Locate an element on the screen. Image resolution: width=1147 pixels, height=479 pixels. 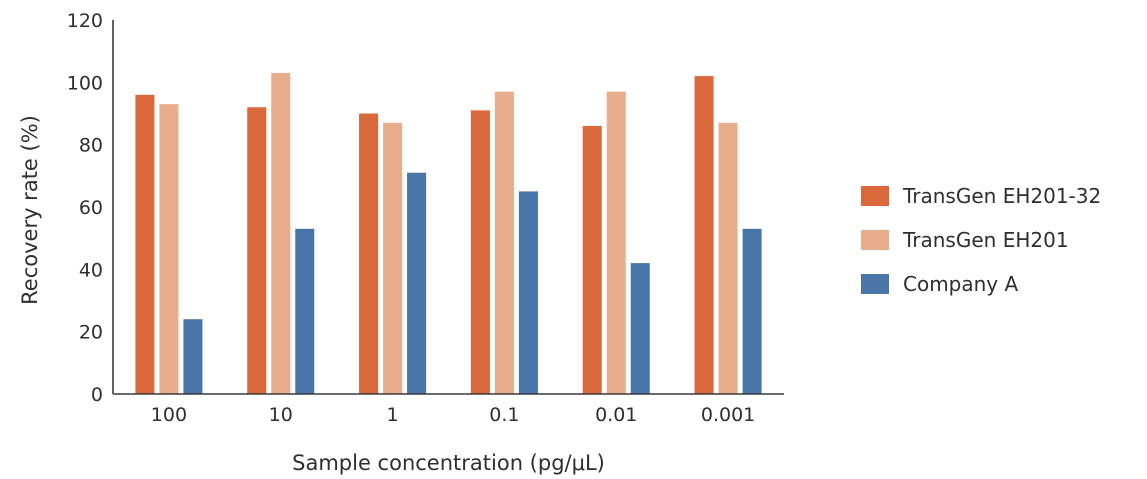
x-tick-label: 10 is located at coordinates (281, 415).